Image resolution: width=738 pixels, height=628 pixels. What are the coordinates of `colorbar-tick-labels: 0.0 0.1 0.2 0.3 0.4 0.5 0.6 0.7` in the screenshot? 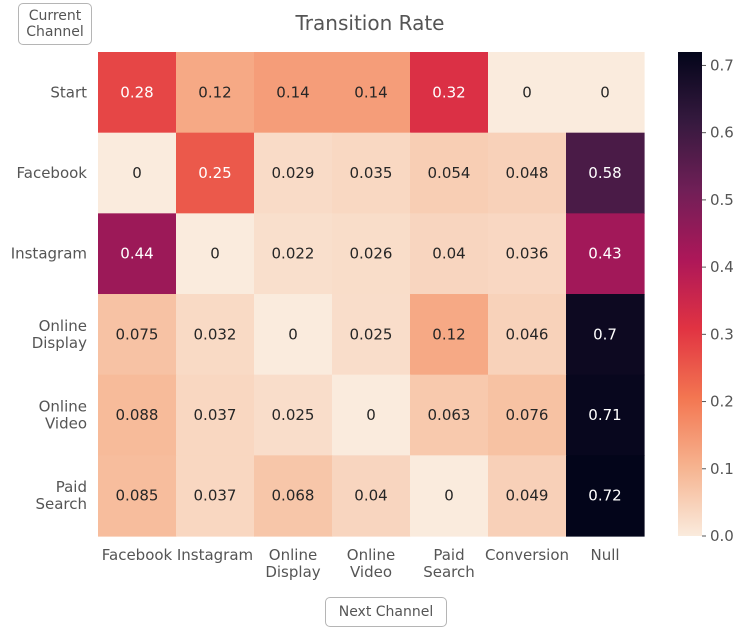 It's located at (718, 300).